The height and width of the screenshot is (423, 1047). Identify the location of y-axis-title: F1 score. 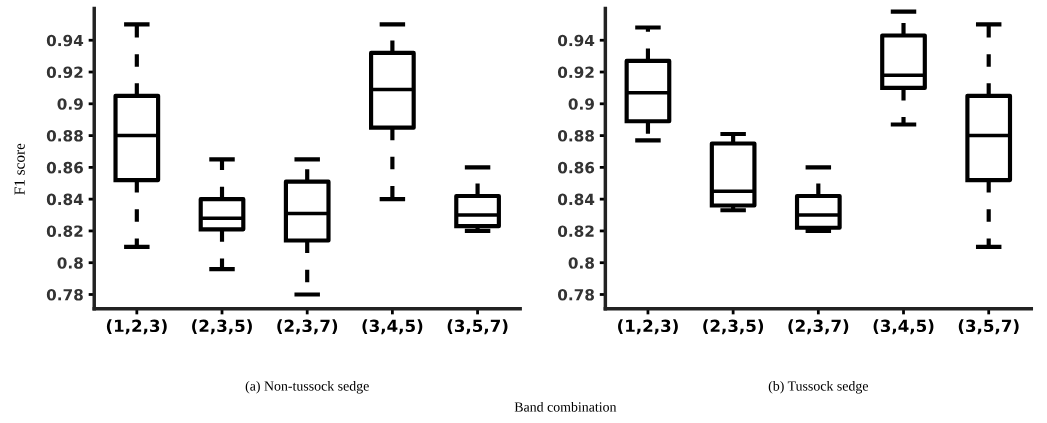
(19, 169).